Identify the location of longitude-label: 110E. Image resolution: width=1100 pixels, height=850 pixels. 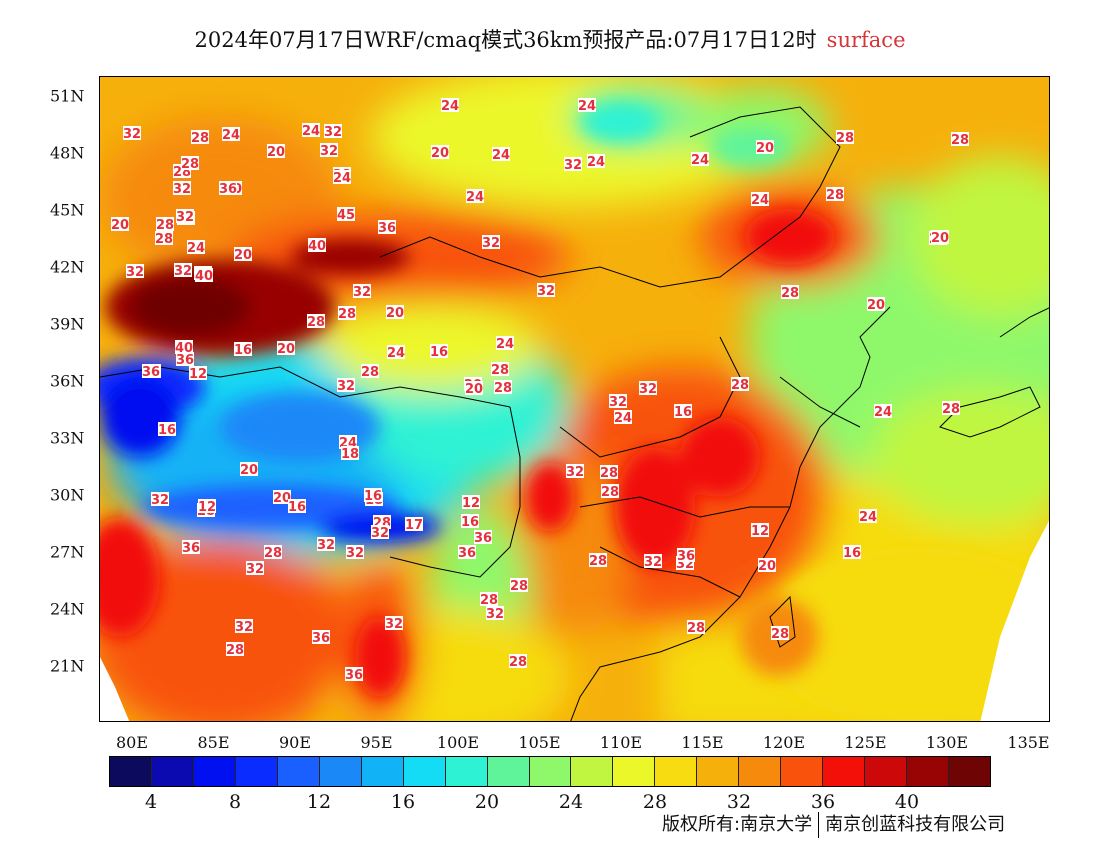
(621, 742).